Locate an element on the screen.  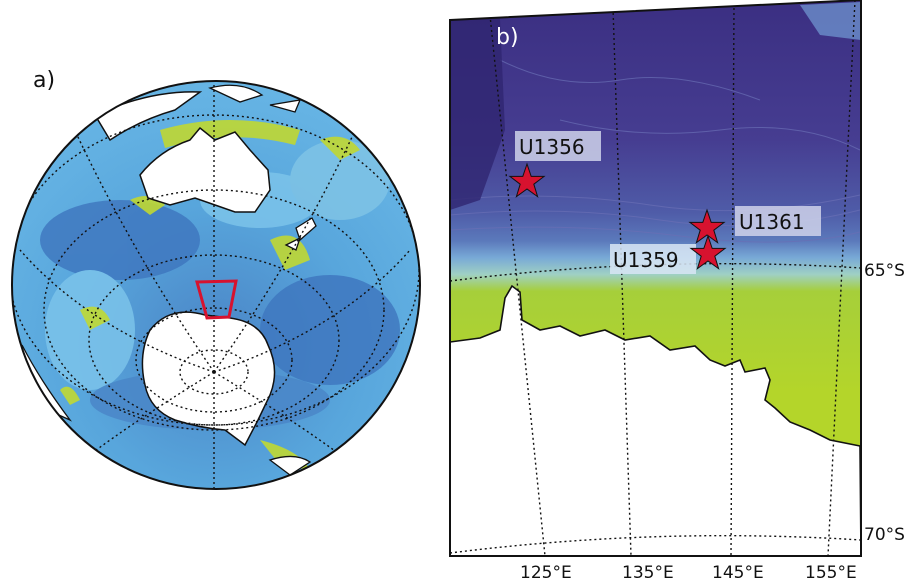
site-name-u1359: U1359 is located at coordinates (646, 260).